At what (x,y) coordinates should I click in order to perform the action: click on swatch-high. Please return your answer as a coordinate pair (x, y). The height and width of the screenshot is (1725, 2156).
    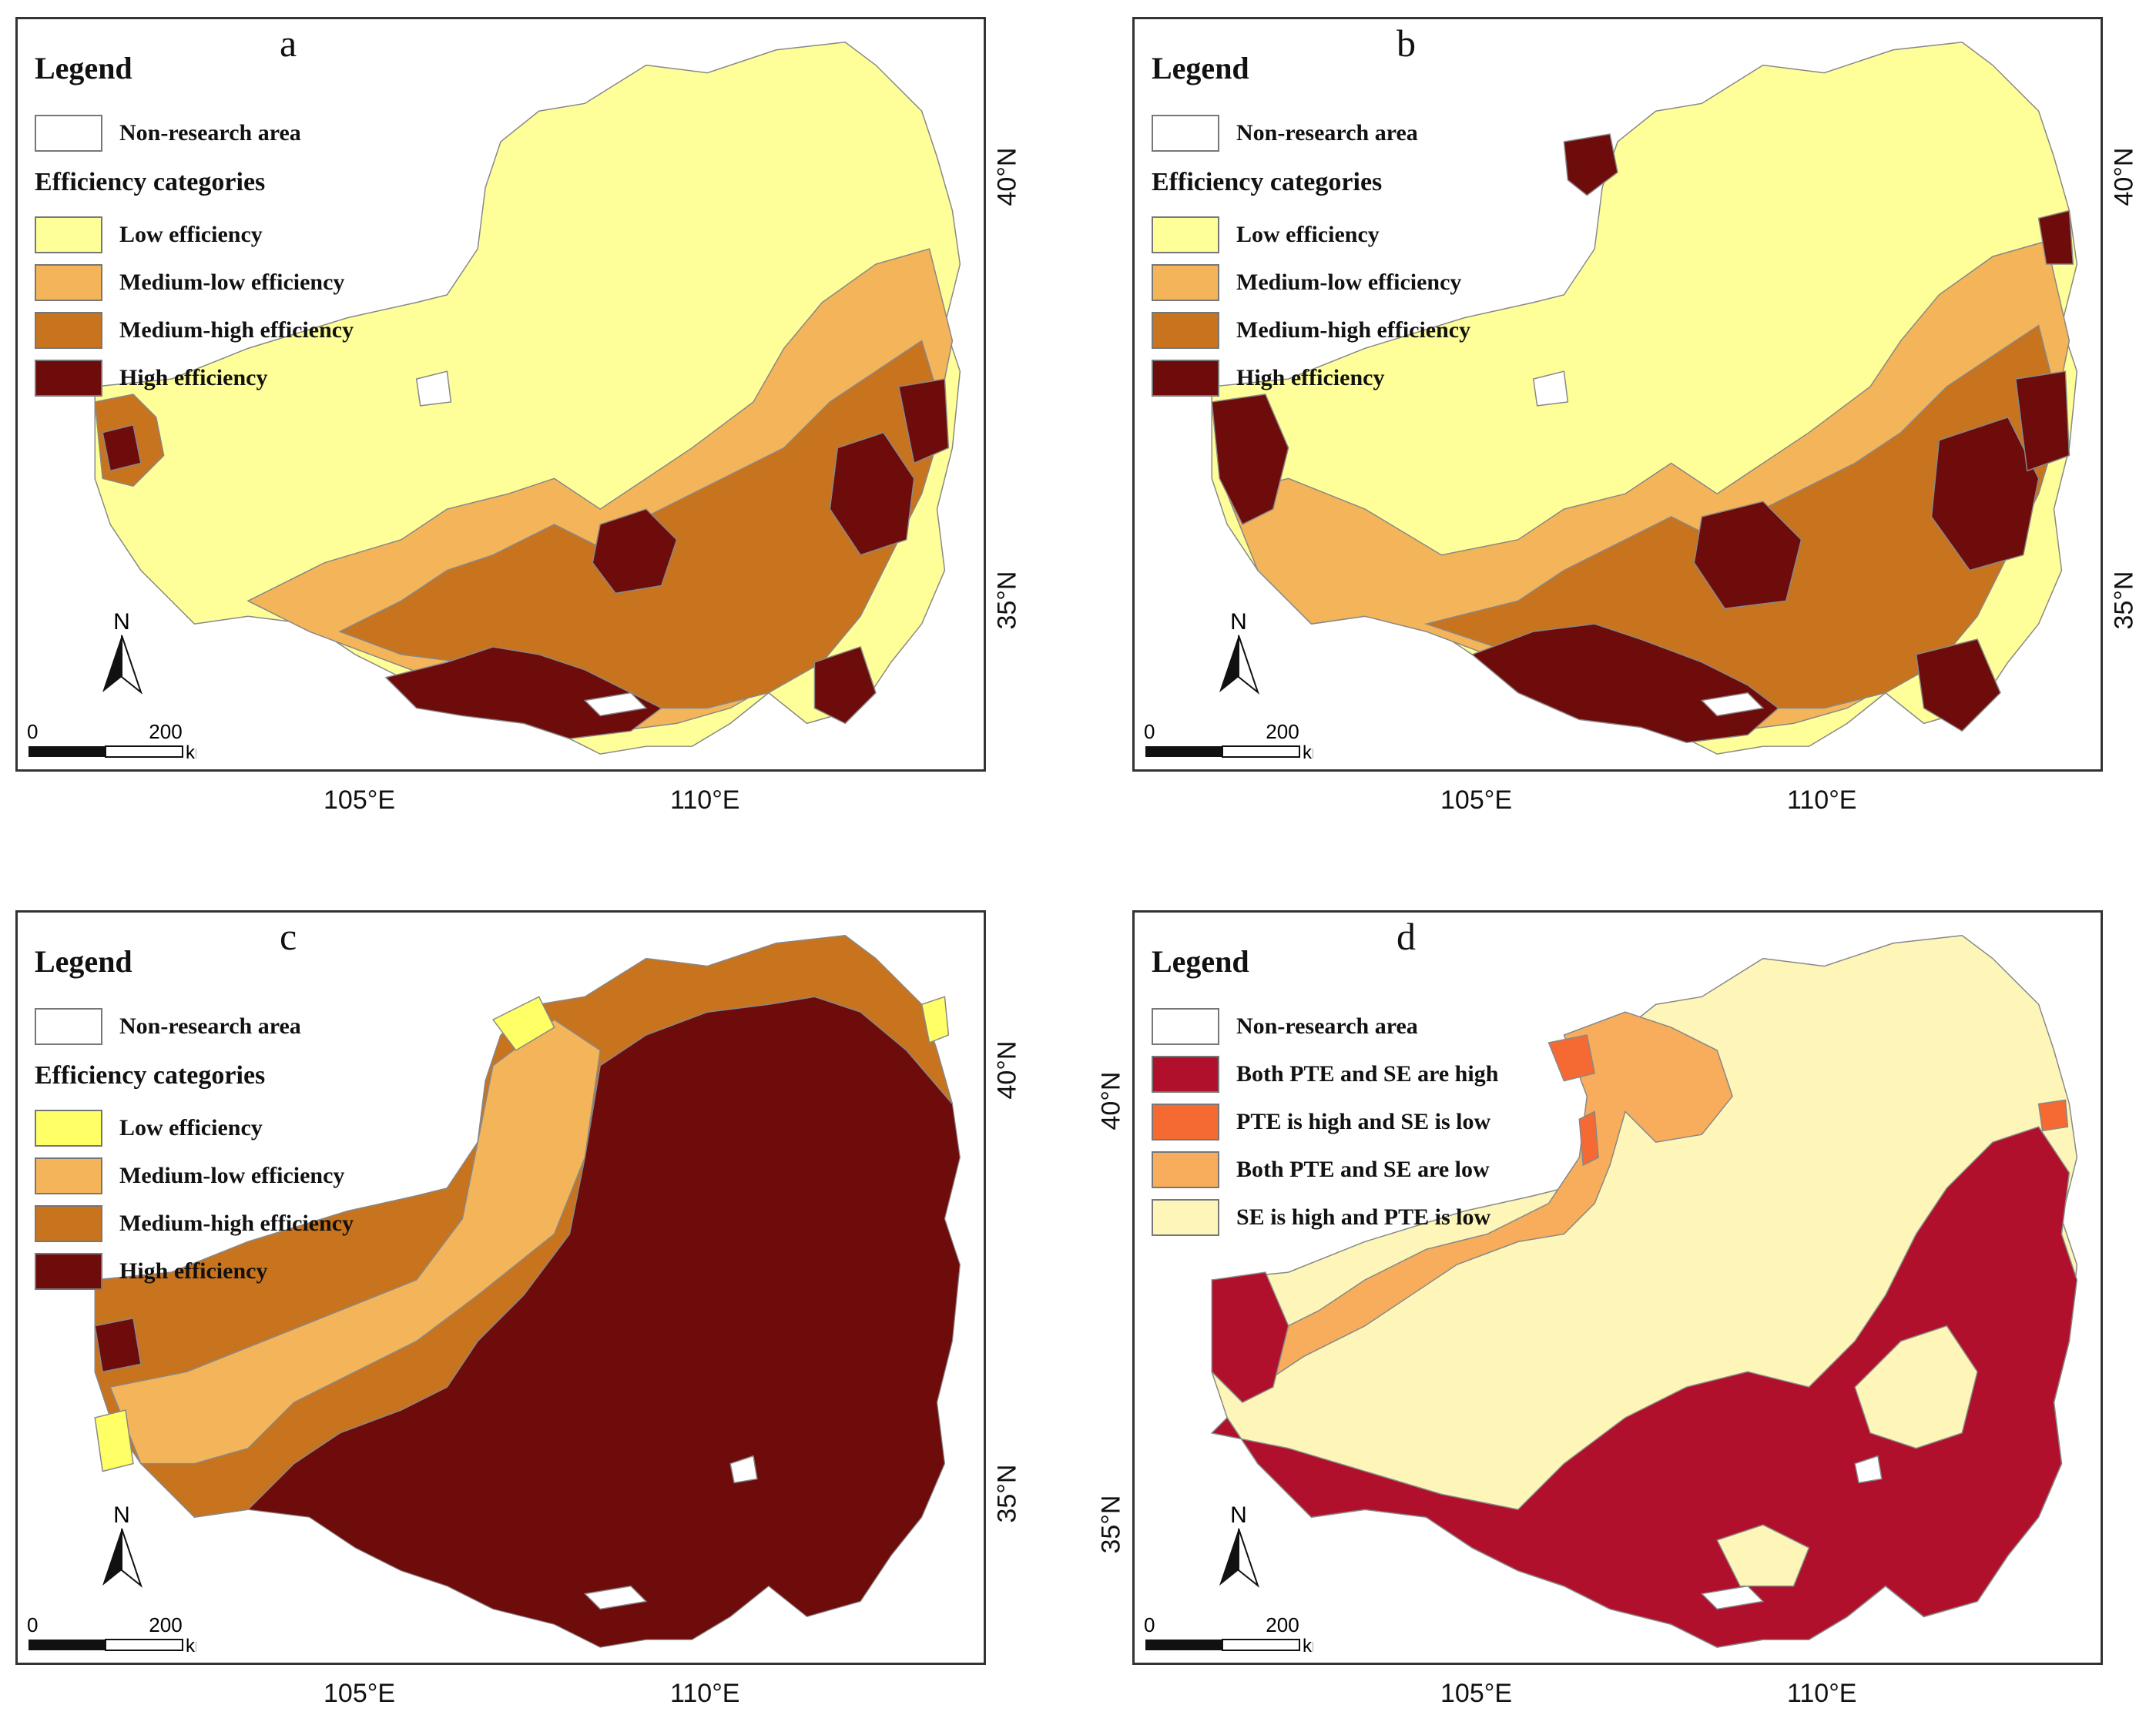
    Looking at the image, I should click on (1185, 378).